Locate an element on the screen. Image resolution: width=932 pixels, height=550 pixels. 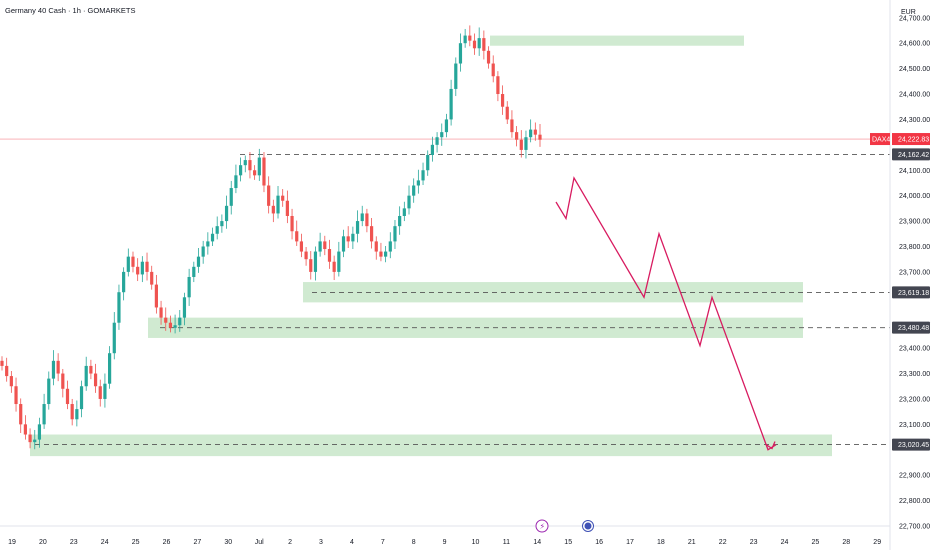
x-tick-label: 17 is located at coordinates (630, 542).